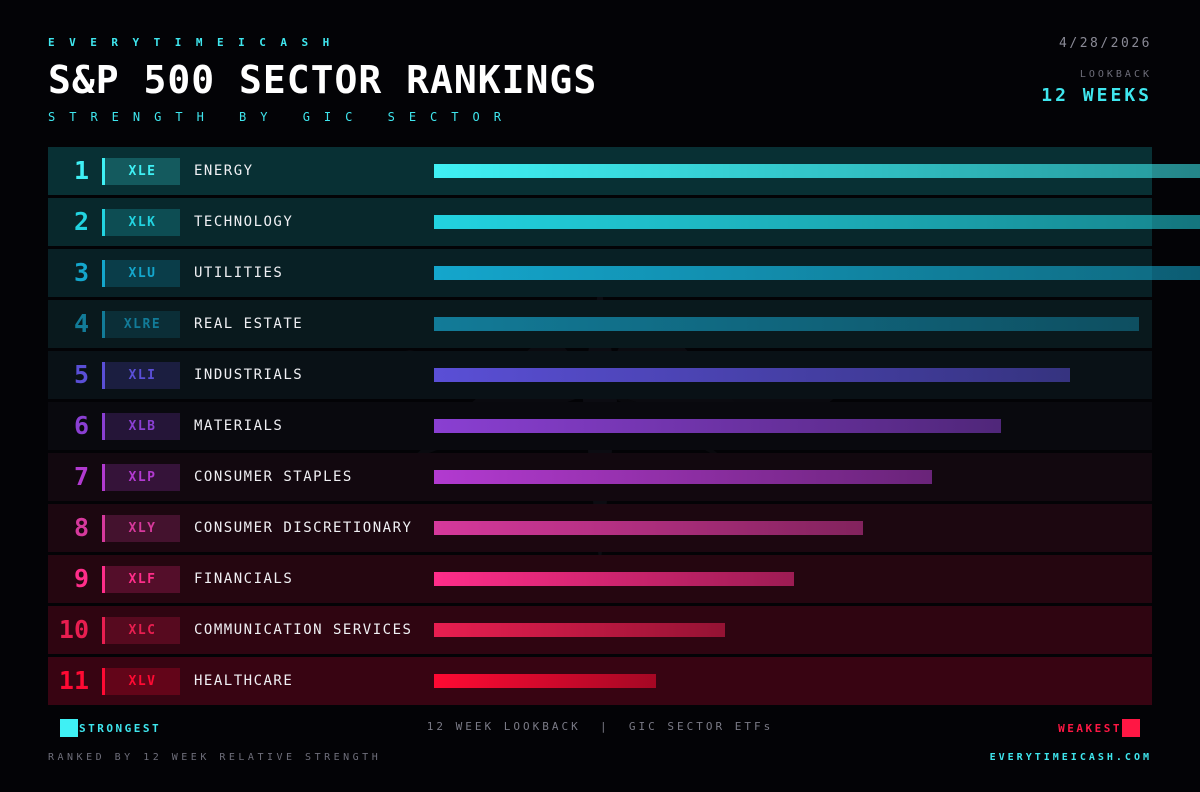 The height and width of the screenshot is (792, 1200). What do you see at coordinates (81, 323) in the screenshot?
I see `rank-number: 4` at bounding box center [81, 323].